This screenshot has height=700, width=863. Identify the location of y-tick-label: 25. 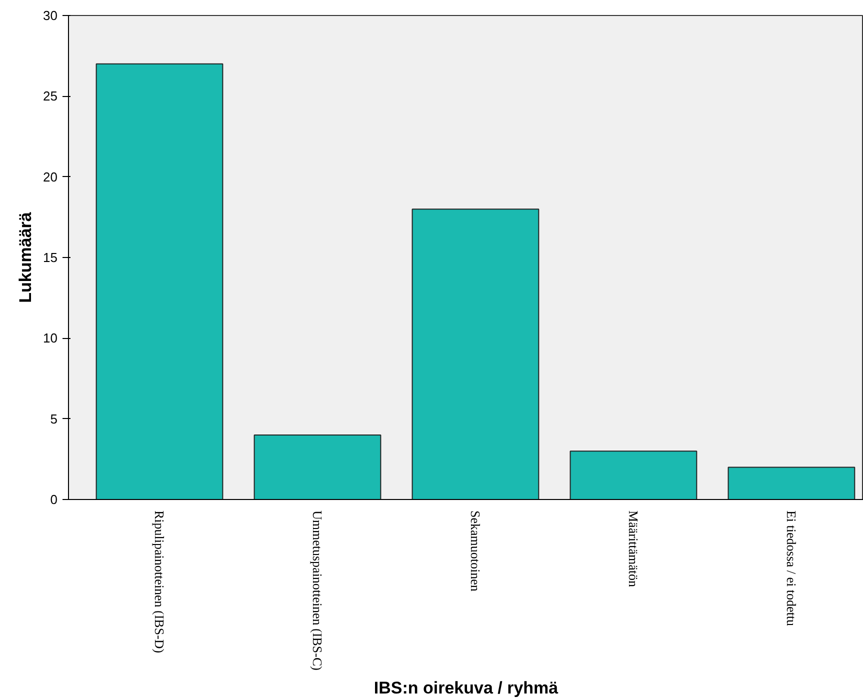
(50, 96).